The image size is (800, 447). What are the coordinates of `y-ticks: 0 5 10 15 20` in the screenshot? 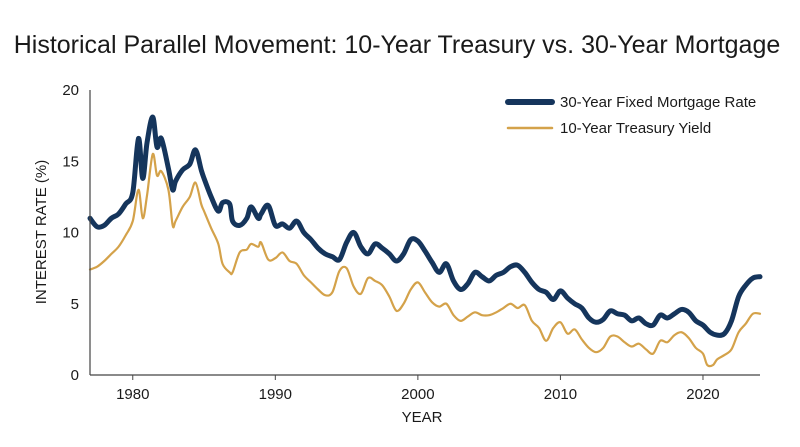 It's located at (70, 233).